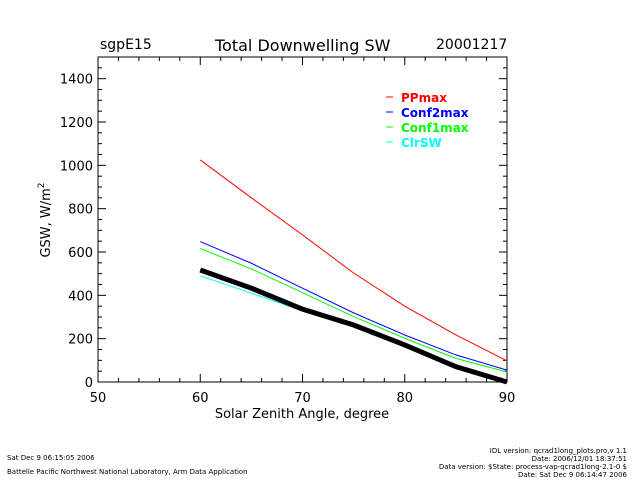  I want to click on x-tick-label: 90, so click(507, 398).